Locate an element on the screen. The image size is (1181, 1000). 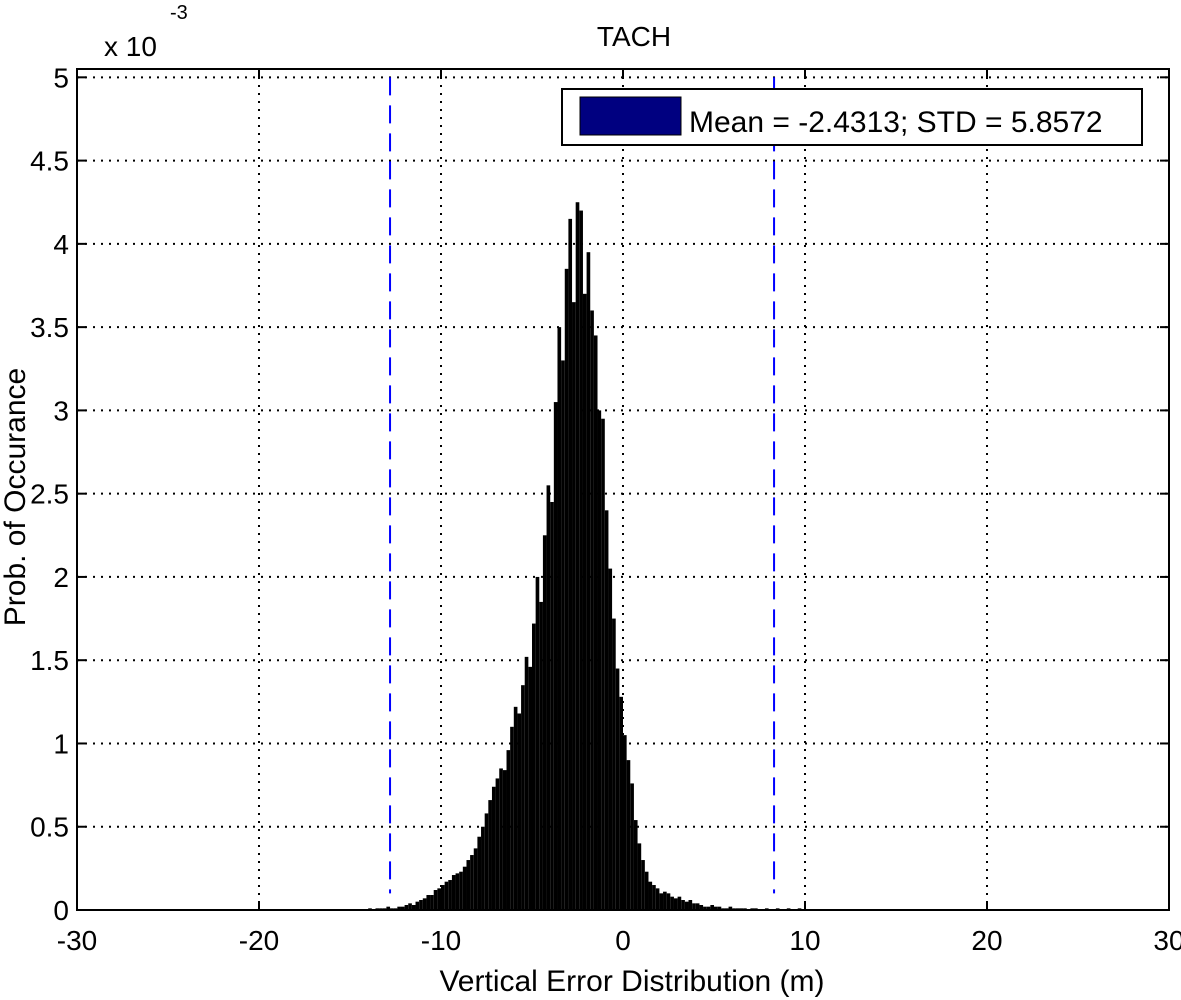
y-tick-label: 3.5 is located at coordinates (49, 327).